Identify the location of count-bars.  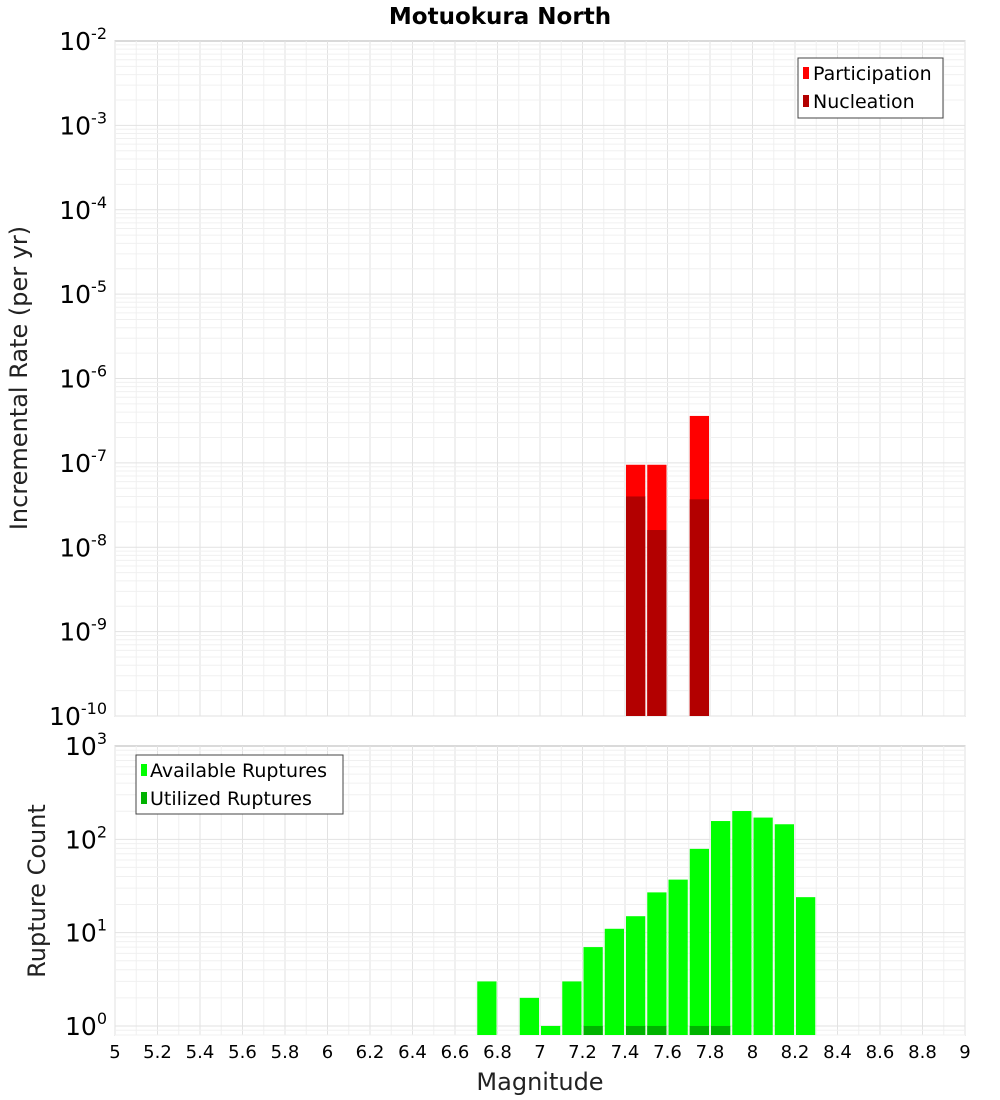
(646, 923).